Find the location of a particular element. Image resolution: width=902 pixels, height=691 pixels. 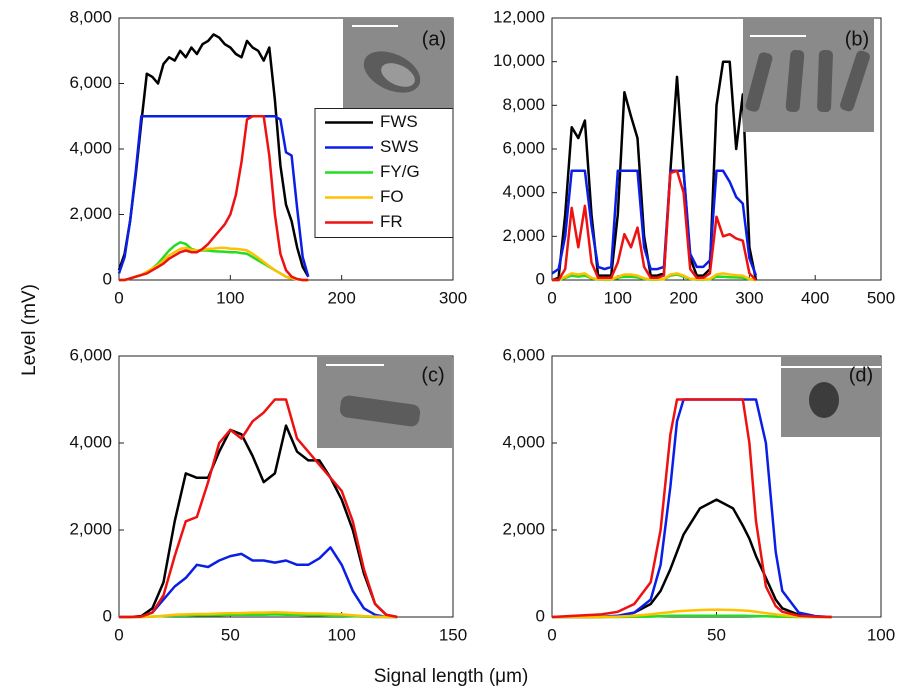

x-axis-label: Signal length (μm) is located at coordinates (451, 676).